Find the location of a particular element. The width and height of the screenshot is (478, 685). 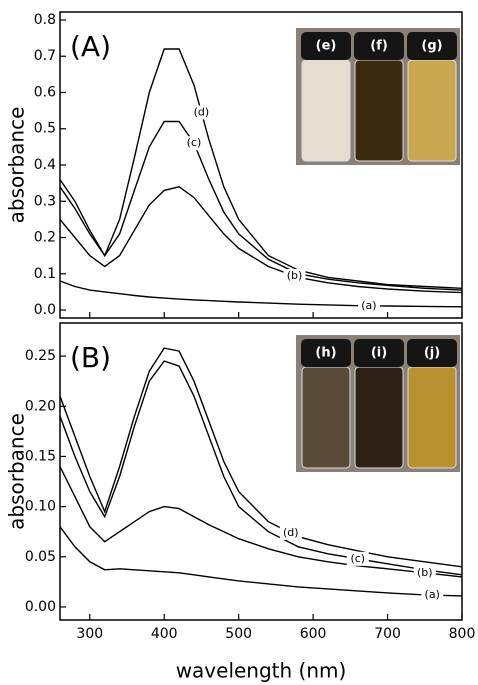

inset-label: (e) is located at coordinates (326, 46).